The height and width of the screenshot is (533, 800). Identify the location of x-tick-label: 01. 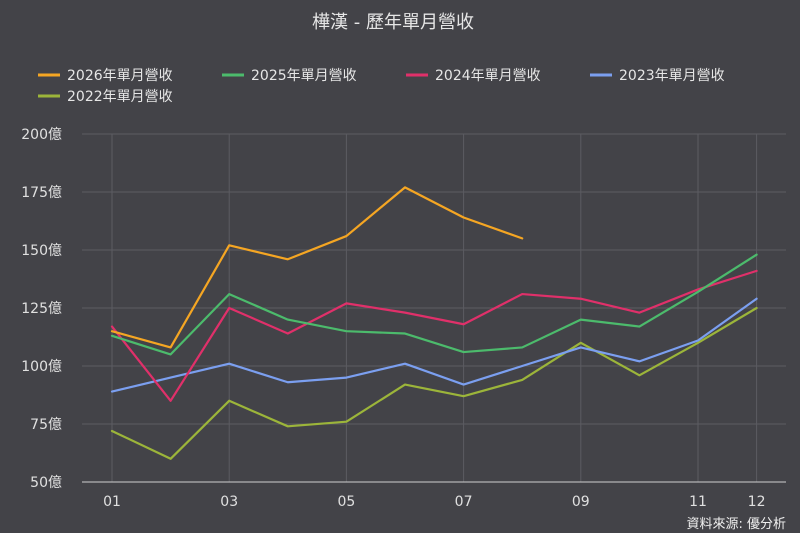
(112, 502).